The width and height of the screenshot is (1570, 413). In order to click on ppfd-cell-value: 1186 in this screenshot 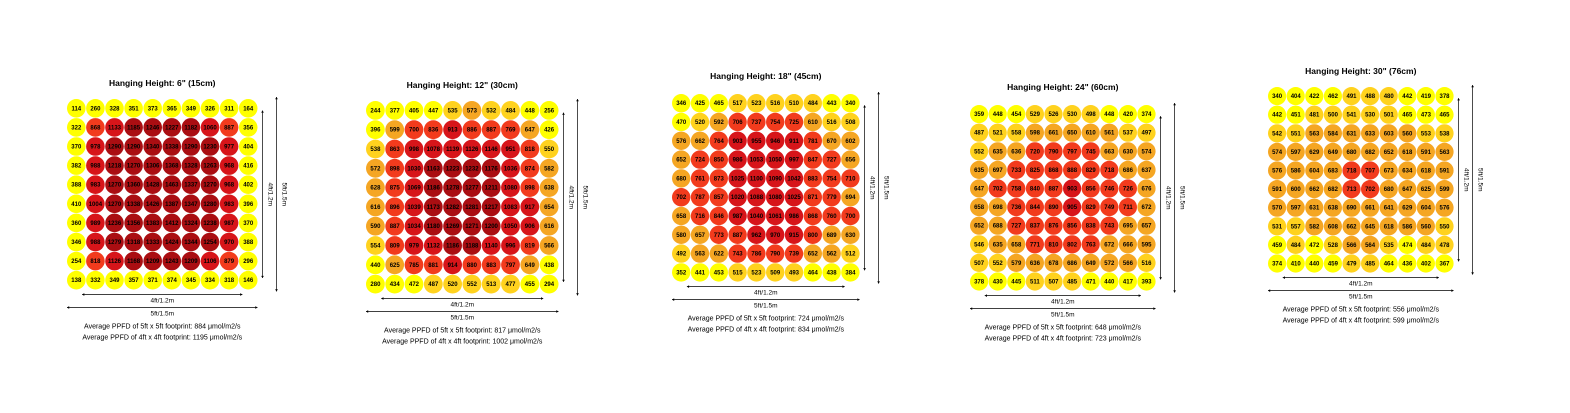, I will do `click(453, 247)`.